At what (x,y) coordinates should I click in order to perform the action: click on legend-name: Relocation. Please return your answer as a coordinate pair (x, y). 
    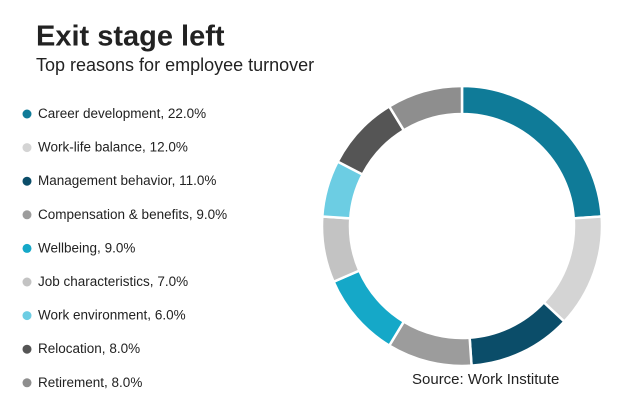
    Looking at the image, I should click on (70, 348).